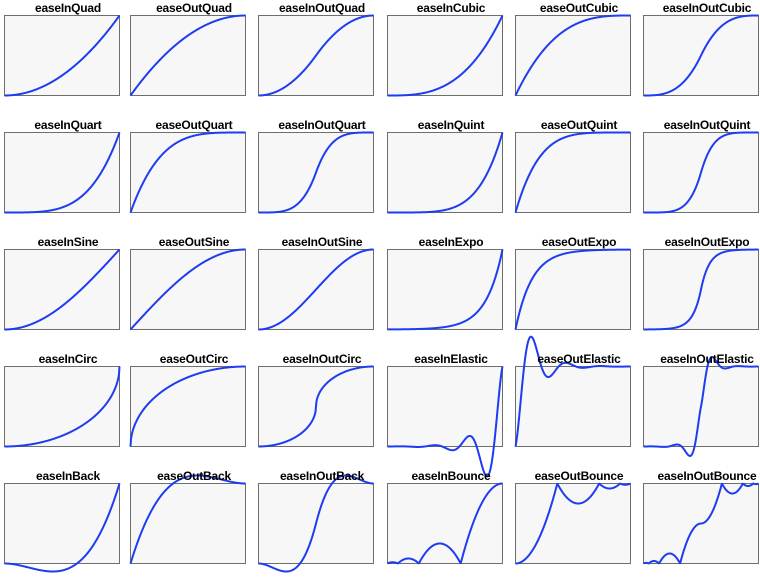 The width and height of the screenshot is (760, 585). I want to click on panel-ease-in-out-circ: easeInOutCirc, so click(321, 409).